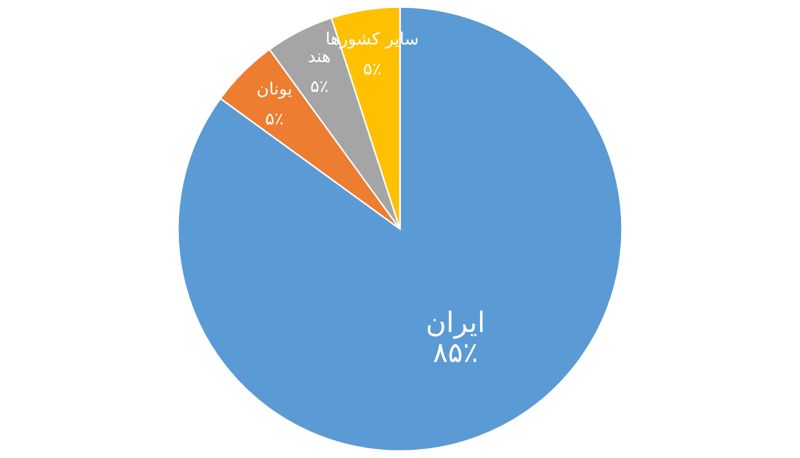 This screenshot has height=458, width=800. I want to click on slice-label: یونان, so click(274, 89).